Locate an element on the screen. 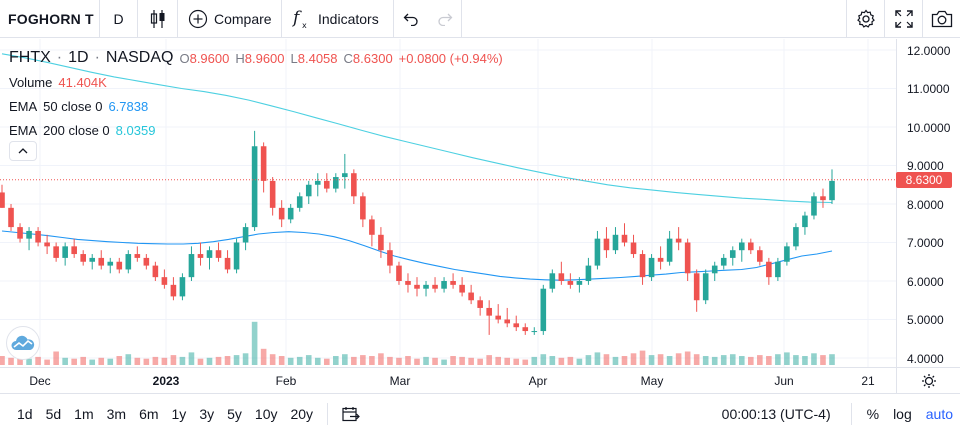  price-tick: 8.0000 is located at coordinates (925, 205).